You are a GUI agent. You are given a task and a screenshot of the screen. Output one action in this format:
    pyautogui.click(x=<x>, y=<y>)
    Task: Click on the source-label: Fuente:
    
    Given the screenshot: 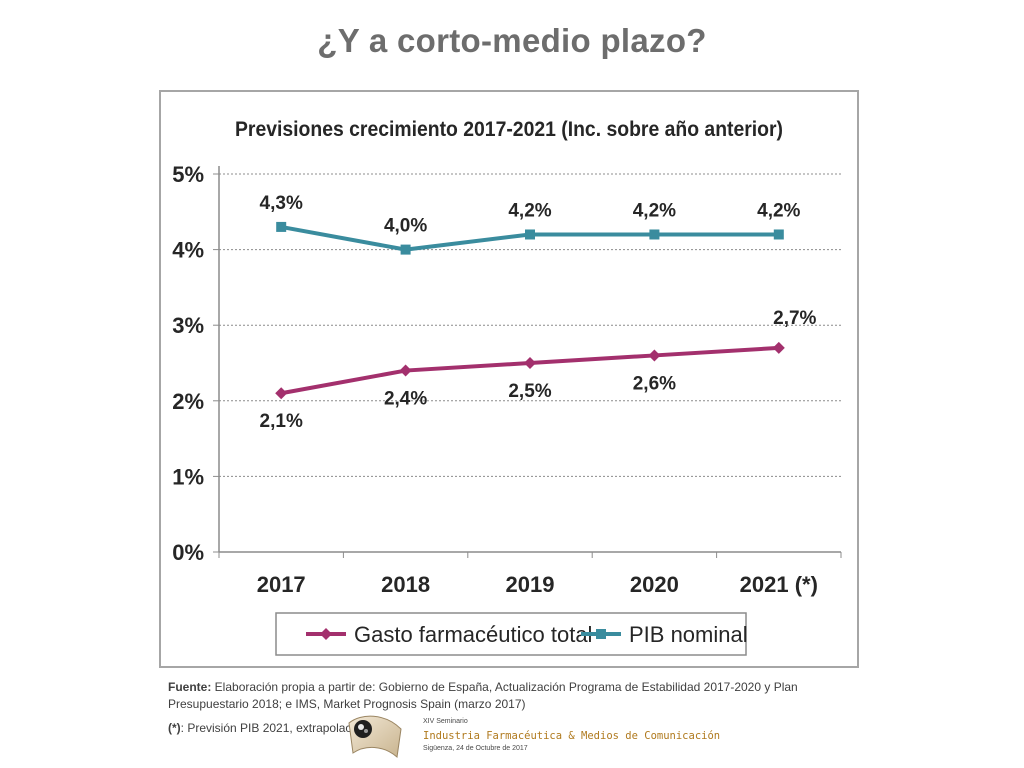 What is the action you would take?
    pyautogui.click(x=190, y=687)
    